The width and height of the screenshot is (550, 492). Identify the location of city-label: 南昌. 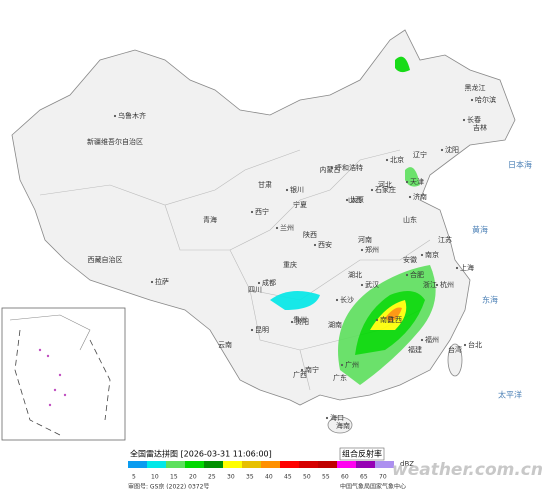
(387, 319).